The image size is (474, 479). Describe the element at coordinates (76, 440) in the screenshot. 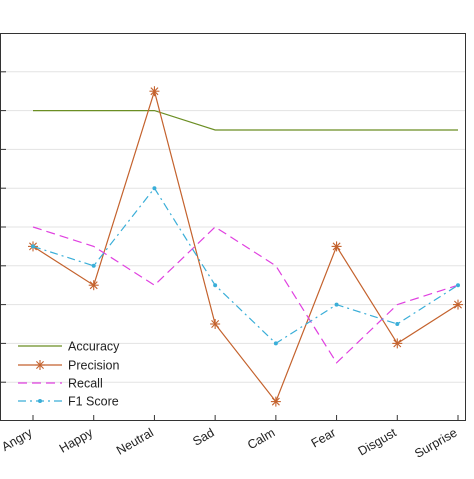

I see `x-tick-label-happy: Happy` at that location.